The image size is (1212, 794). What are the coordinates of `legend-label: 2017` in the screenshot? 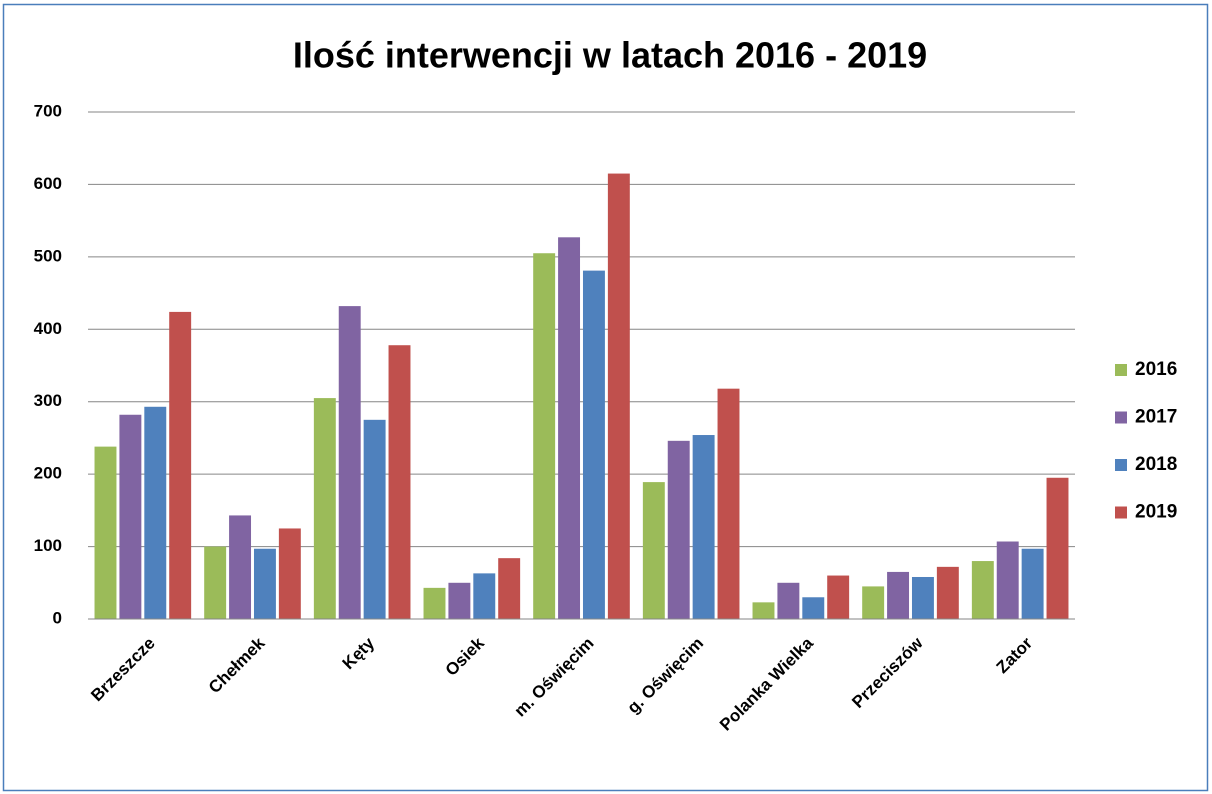 It's located at (1156, 417).